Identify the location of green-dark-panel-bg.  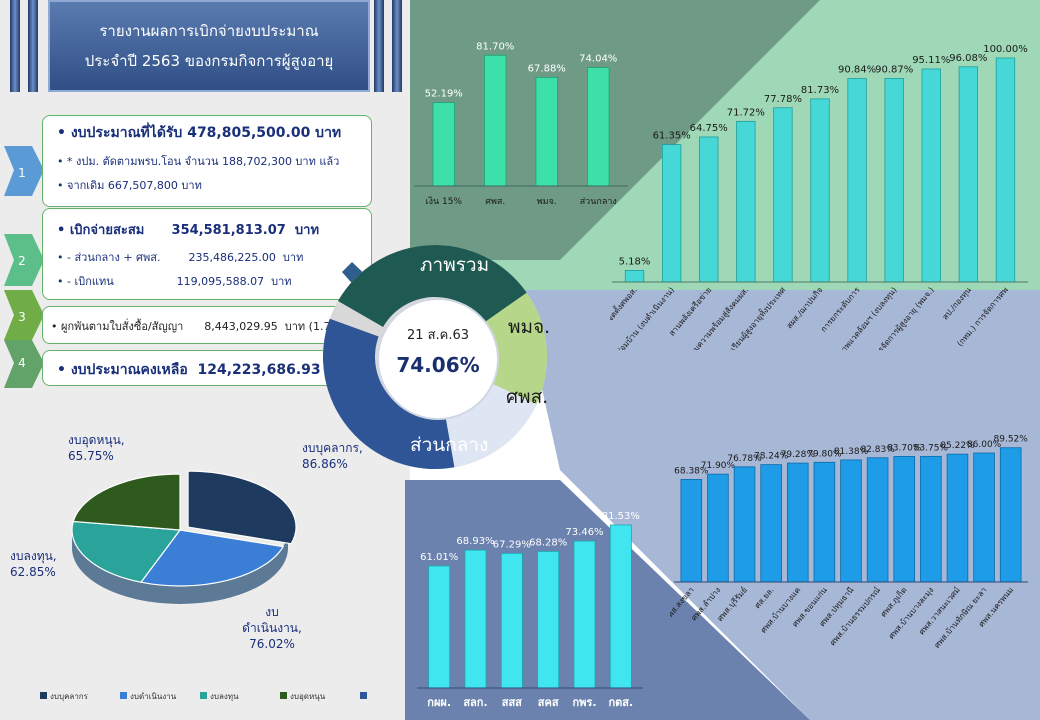
(615, 130).